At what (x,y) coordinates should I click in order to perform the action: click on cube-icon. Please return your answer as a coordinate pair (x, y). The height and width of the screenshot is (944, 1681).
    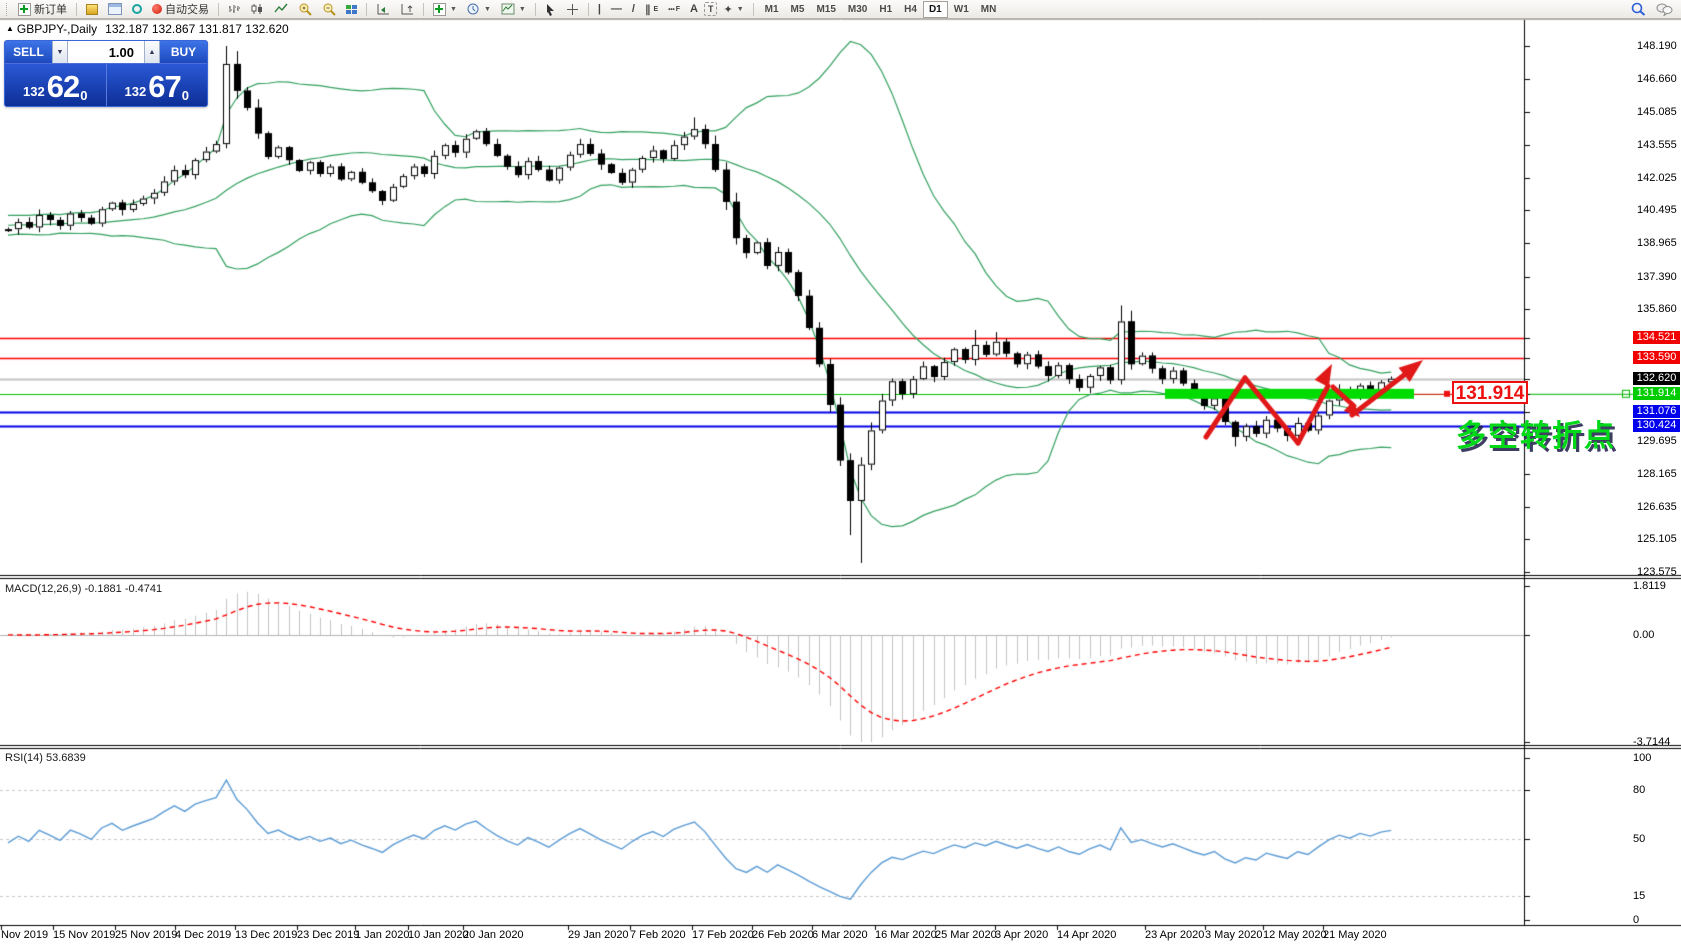
    Looking at the image, I should click on (92, 9).